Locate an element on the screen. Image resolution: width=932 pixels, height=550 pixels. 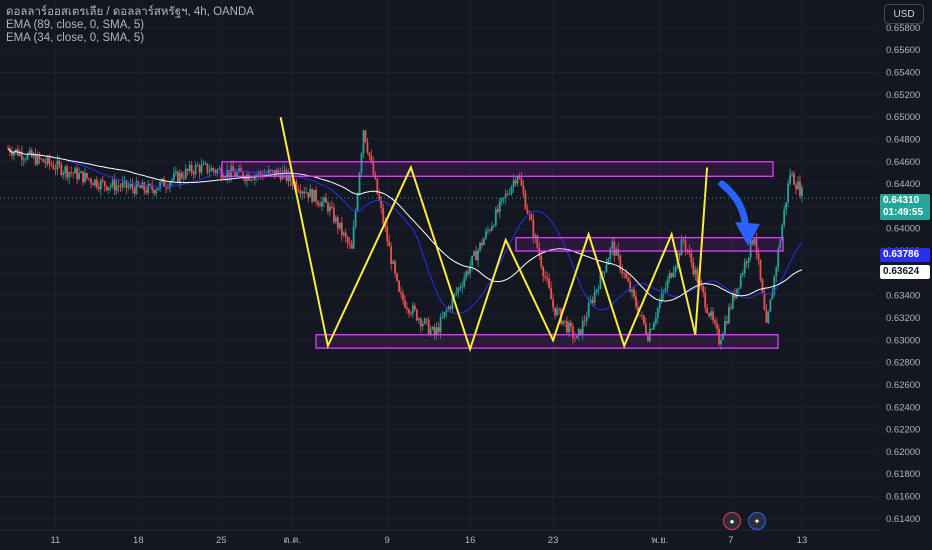
au-flag-icon: ✦ is located at coordinates (757, 521).